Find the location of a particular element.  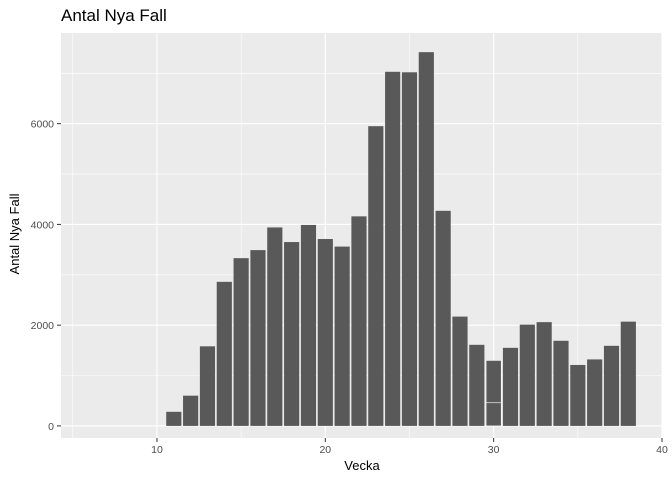

x-tick-label: 30 is located at coordinates (494, 450).